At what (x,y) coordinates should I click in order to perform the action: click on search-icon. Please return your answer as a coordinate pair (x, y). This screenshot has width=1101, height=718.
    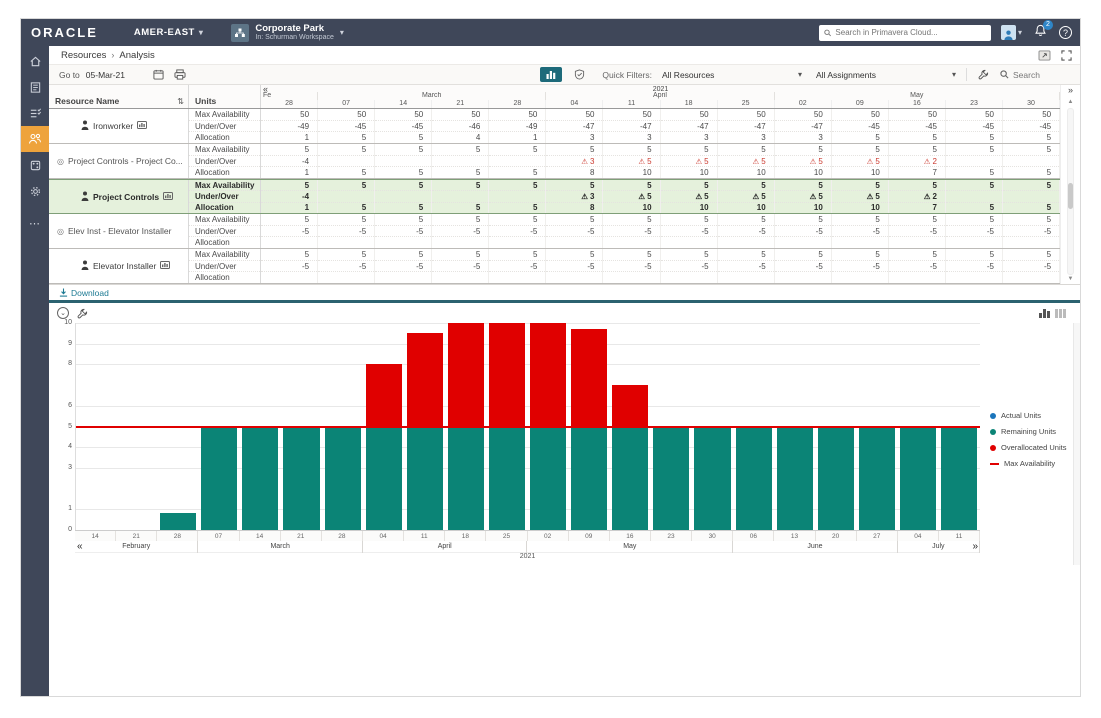
    Looking at the image, I should click on (827, 32).